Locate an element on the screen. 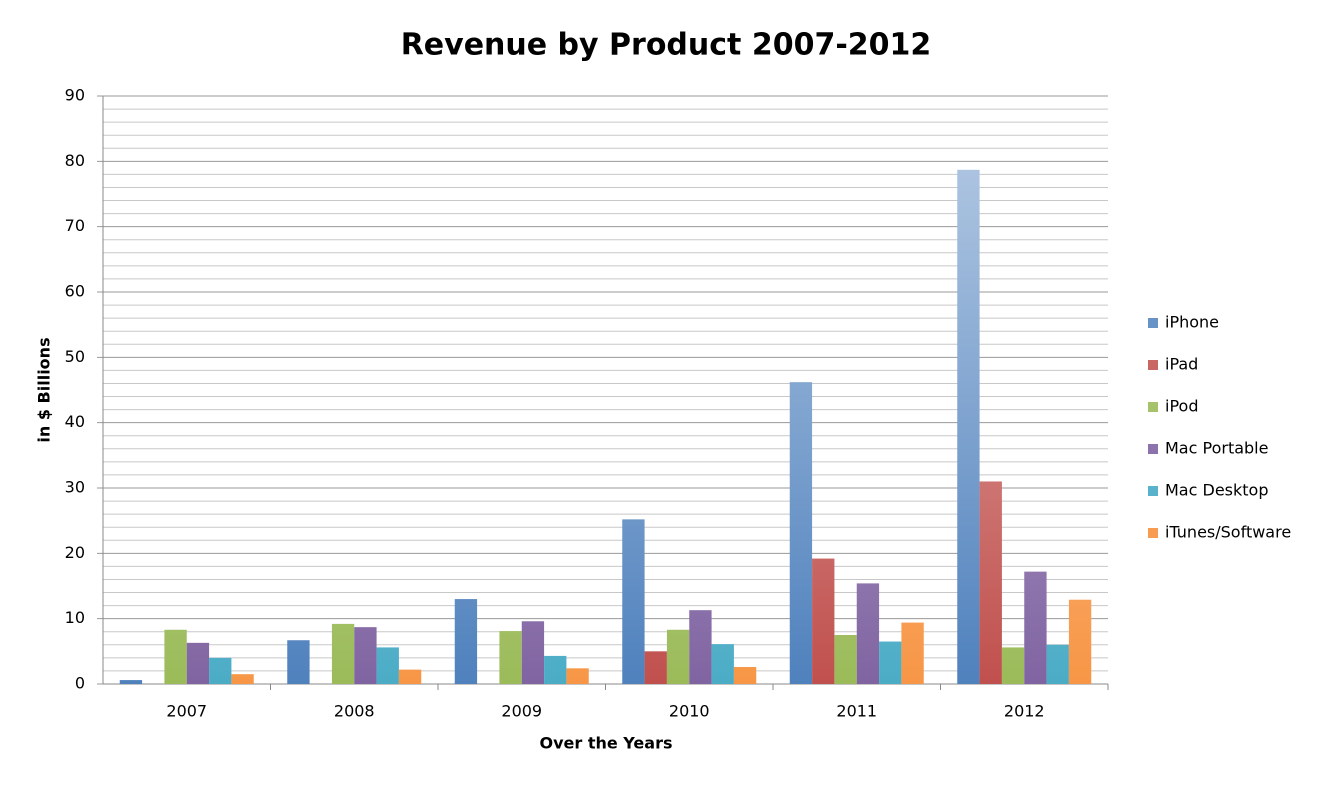  y-tick-label: 40 is located at coordinates (75, 421).